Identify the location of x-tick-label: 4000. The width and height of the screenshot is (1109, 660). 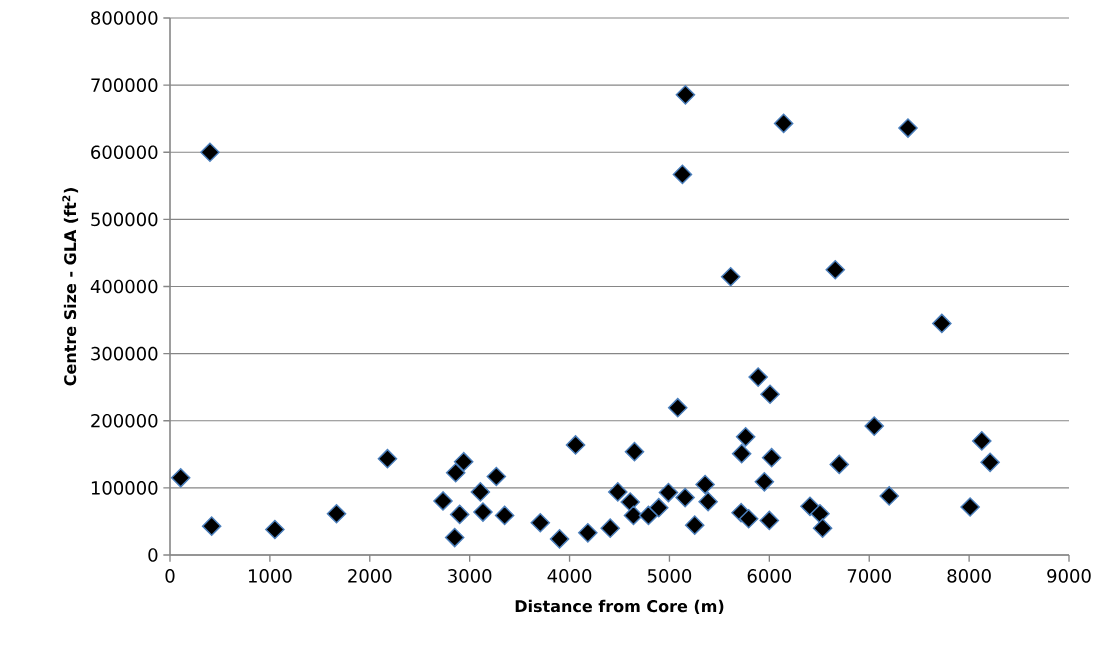
(569, 576).